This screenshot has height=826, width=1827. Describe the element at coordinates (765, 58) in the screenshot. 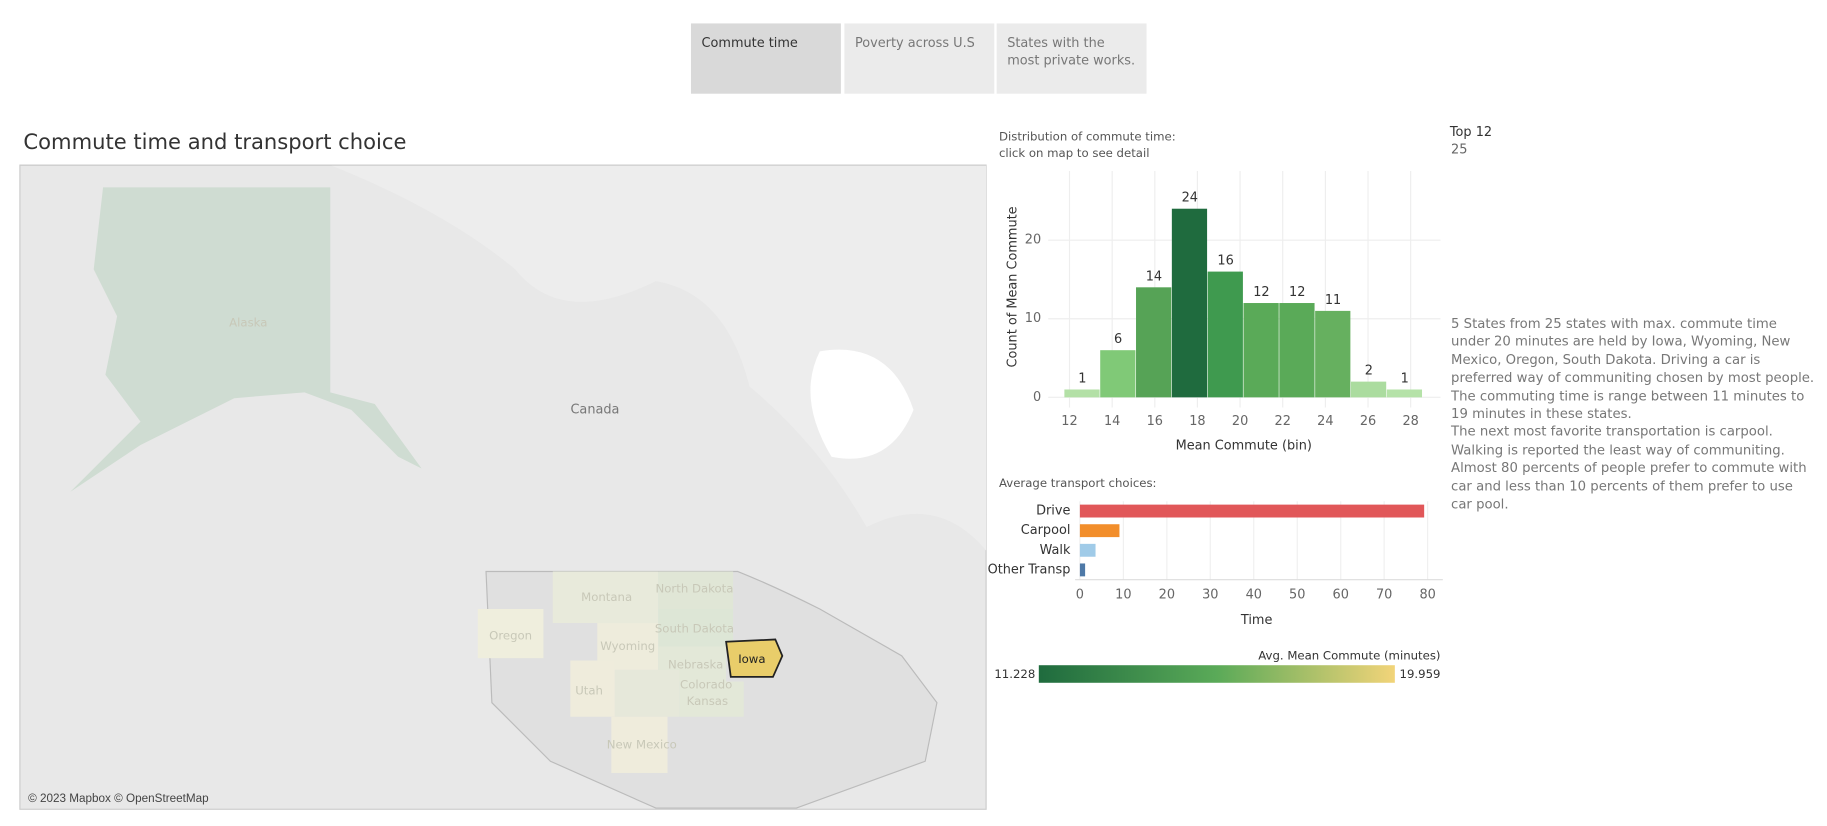

I see `tab: Commute time` at that location.